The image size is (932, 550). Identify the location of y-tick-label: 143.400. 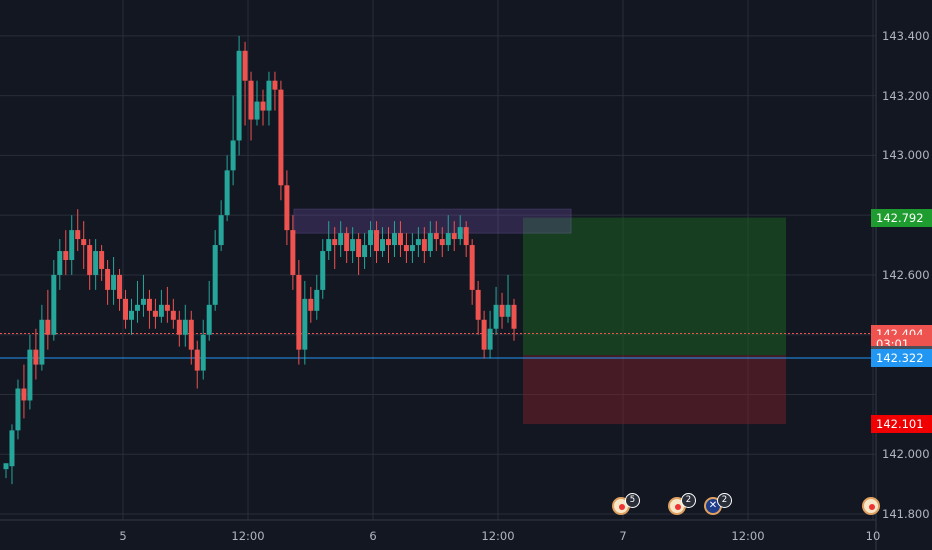
(906, 35).